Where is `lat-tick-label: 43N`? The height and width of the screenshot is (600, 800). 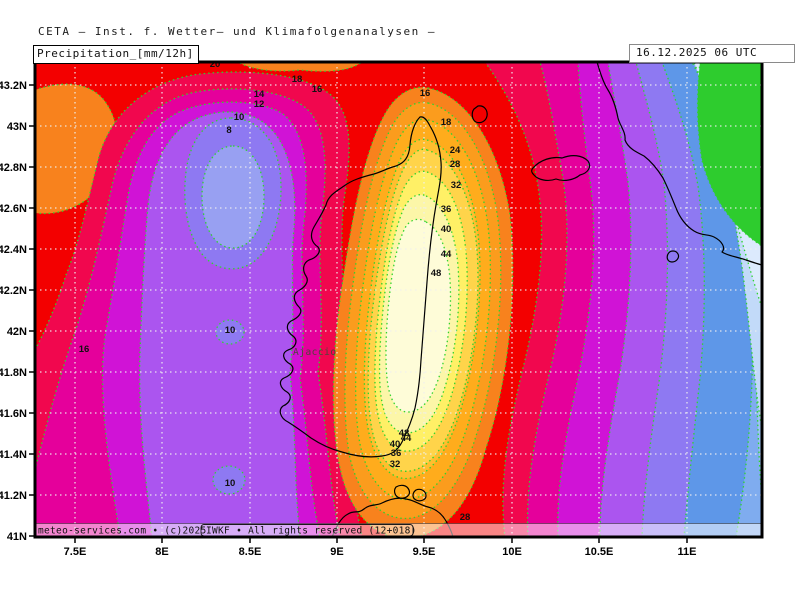
lat-tick-label: 43N is located at coordinates (17, 127).